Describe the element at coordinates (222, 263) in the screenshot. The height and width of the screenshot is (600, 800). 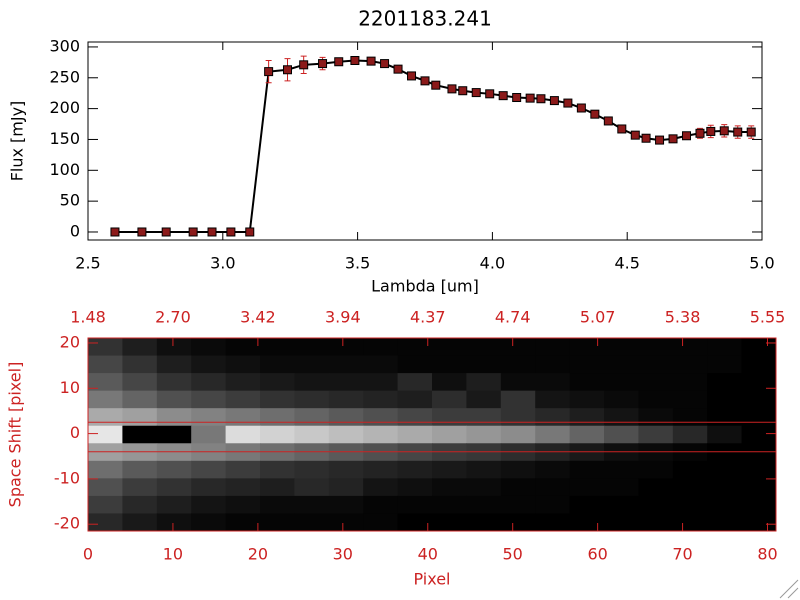
I see `x-tick-label: 3.0` at that location.